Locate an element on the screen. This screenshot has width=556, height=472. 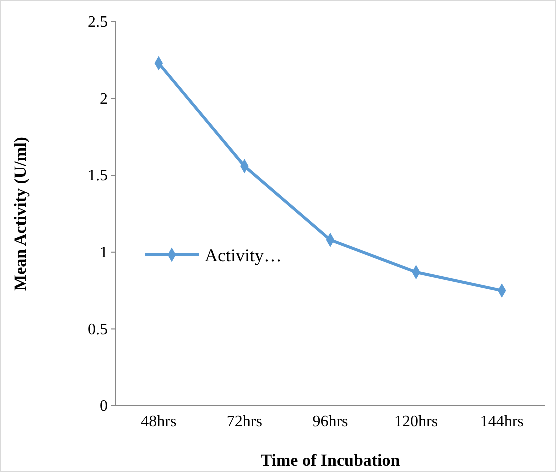
x-tick-label: 120hrs is located at coordinates (416, 422).